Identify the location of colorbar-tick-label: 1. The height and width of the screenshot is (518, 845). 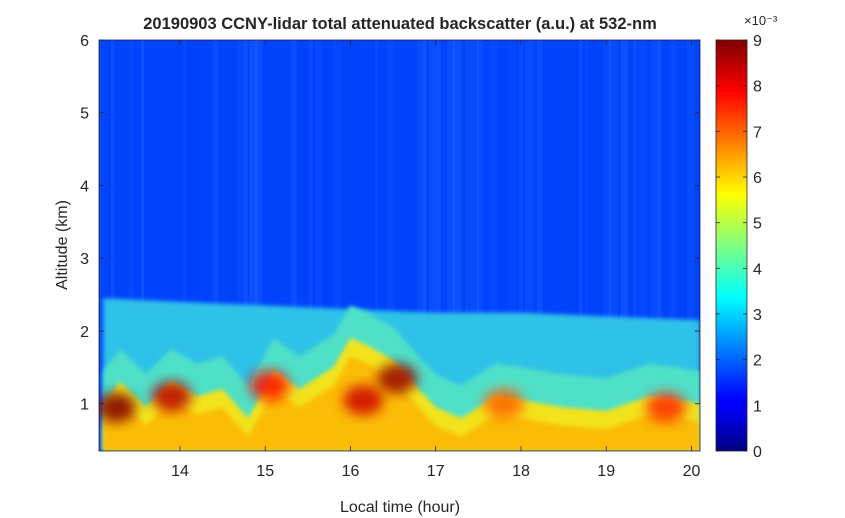
(757, 406).